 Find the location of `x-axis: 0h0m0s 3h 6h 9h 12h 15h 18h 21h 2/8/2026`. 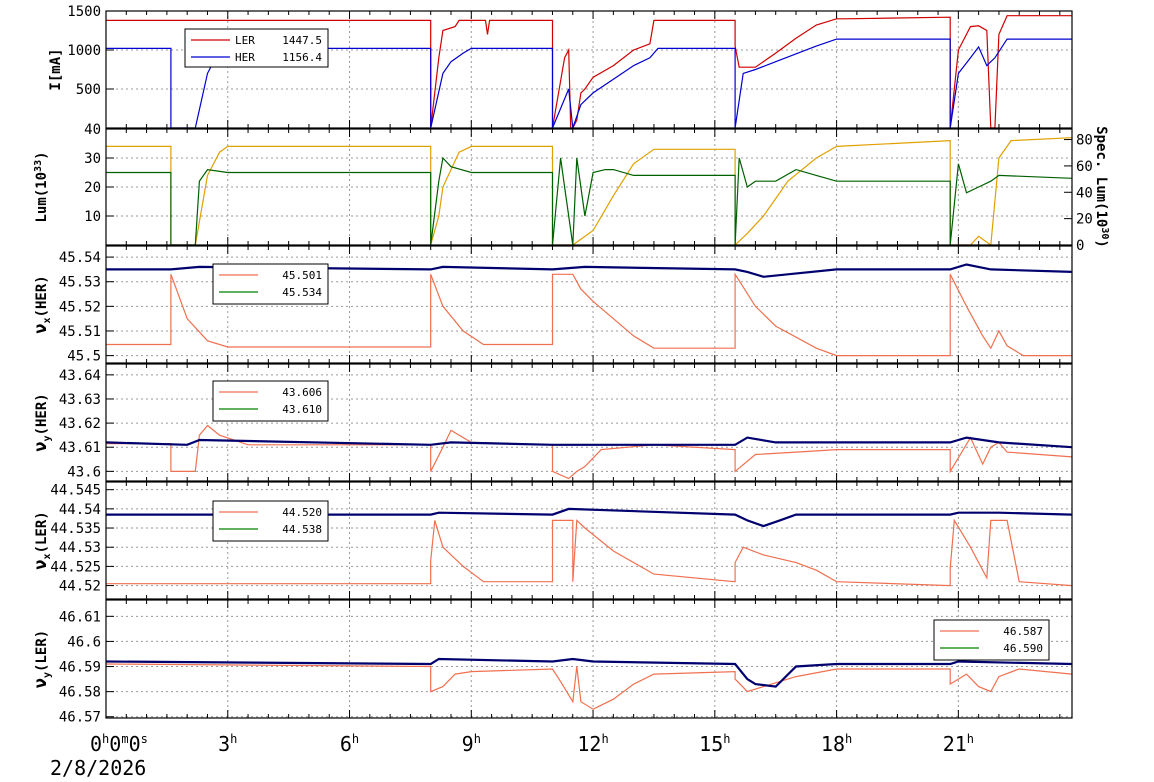

x-axis: 0h0m0s 3h 6h 9h 12h 15h 18h 21h 2/8/2026 is located at coordinates (512, 756).